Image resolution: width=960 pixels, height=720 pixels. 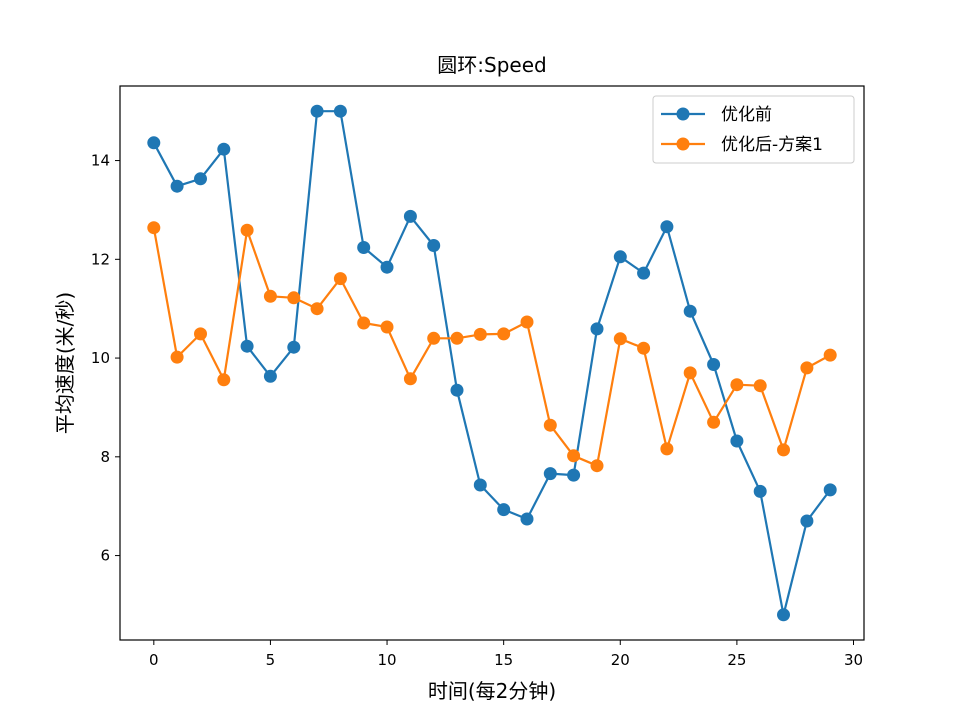 What do you see at coordinates (100, 161) in the screenshot?
I see `y-tick-label: 14` at bounding box center [100, 161].